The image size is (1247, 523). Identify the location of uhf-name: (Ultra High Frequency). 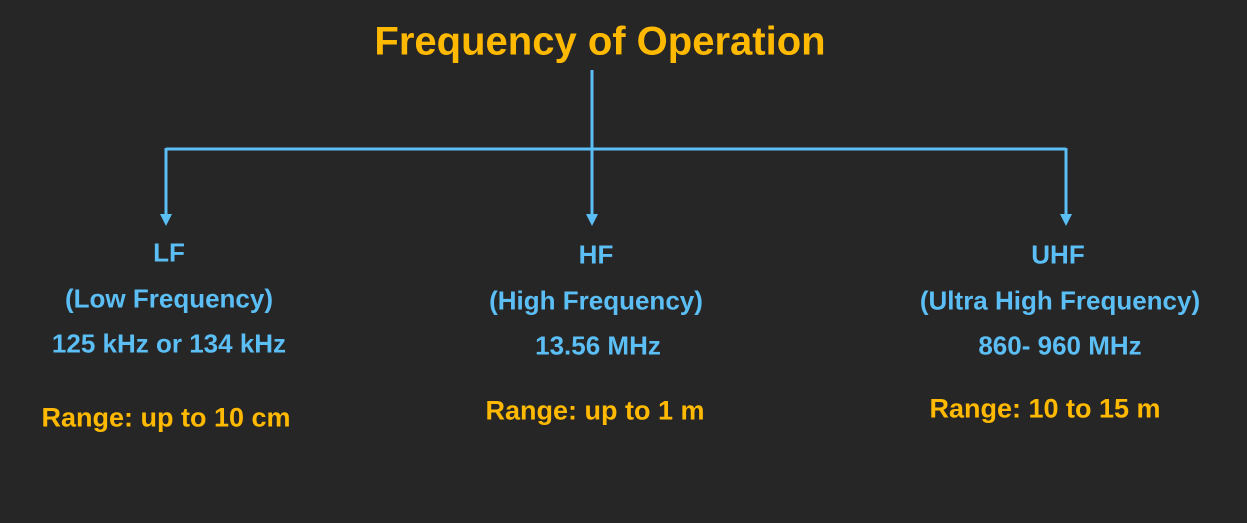
(1060, 300).